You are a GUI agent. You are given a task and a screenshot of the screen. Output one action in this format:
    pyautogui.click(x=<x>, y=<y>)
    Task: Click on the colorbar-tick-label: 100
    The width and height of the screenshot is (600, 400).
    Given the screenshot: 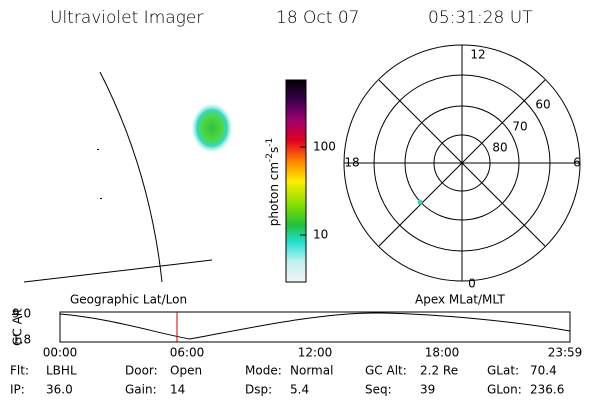 What is the action you would take?
    pyautogui.click(x=324, y=147)
    